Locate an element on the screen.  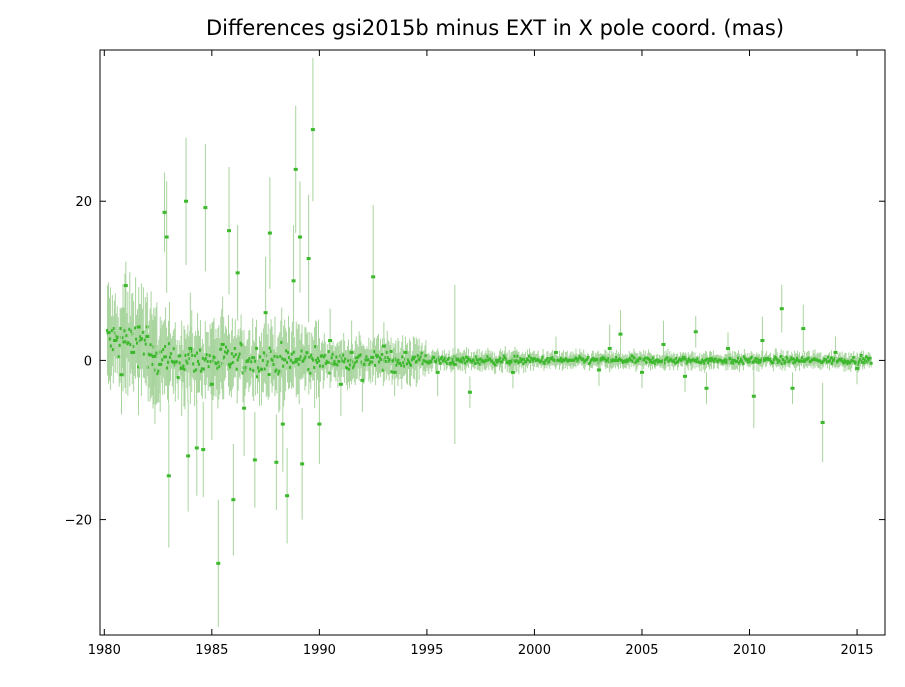
x-tick-label: 2000 is located at coordinates (534, 650).